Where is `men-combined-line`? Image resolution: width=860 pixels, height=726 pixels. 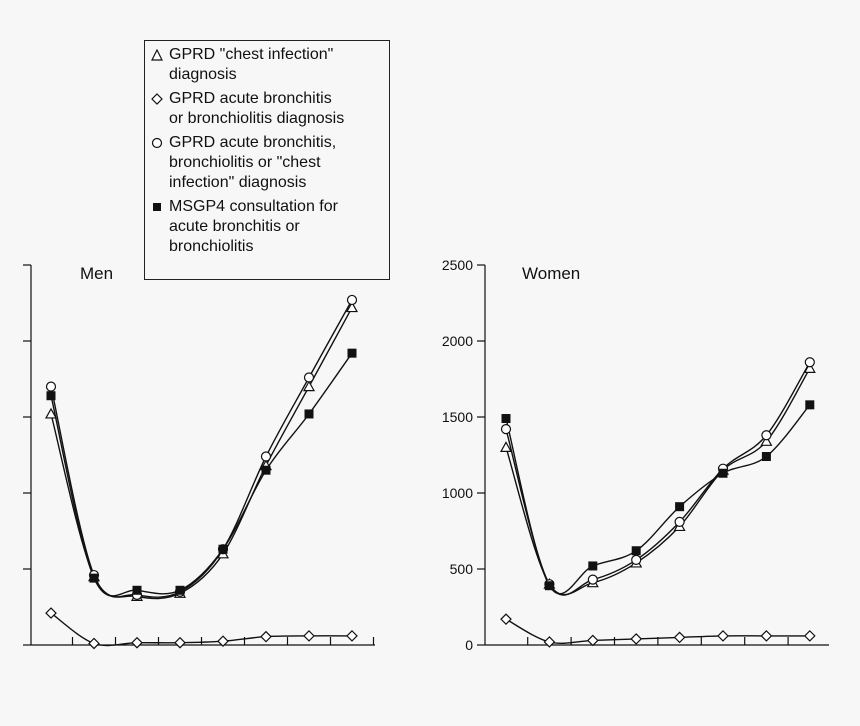 men-combined-line is located at coordinates (201, 448).